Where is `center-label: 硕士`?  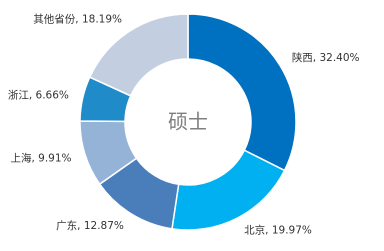
center-label: 硕士 is located at coordinates (188, 122).